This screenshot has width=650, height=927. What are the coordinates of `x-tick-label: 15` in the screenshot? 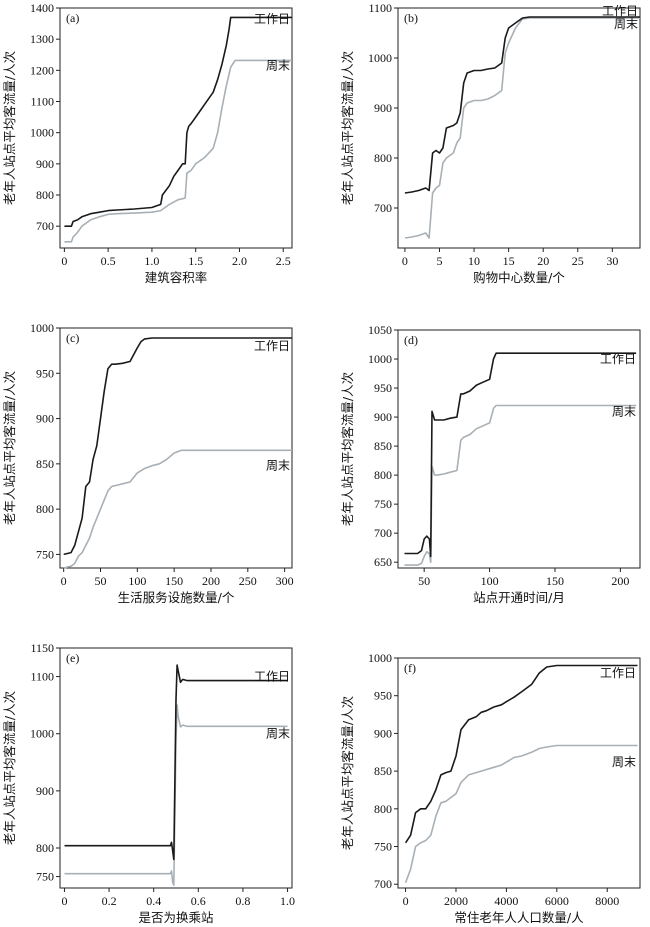 It's located at (509, 261).